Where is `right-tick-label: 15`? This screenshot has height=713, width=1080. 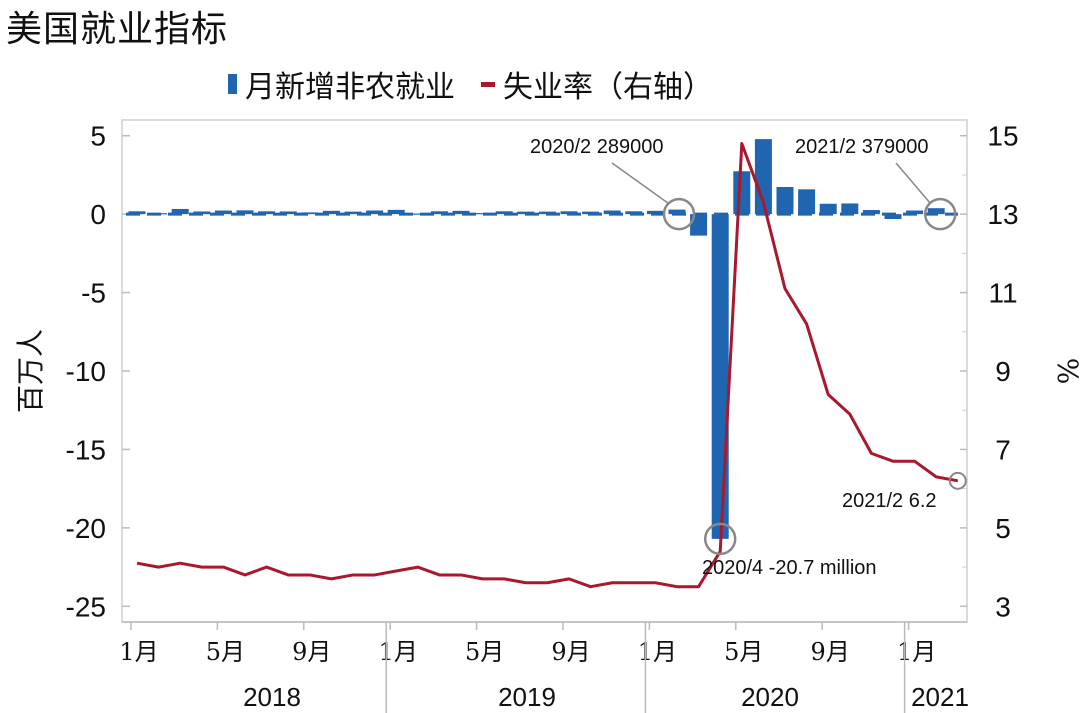 right-tick-label: 15 is located at coordinates (1002, 136).